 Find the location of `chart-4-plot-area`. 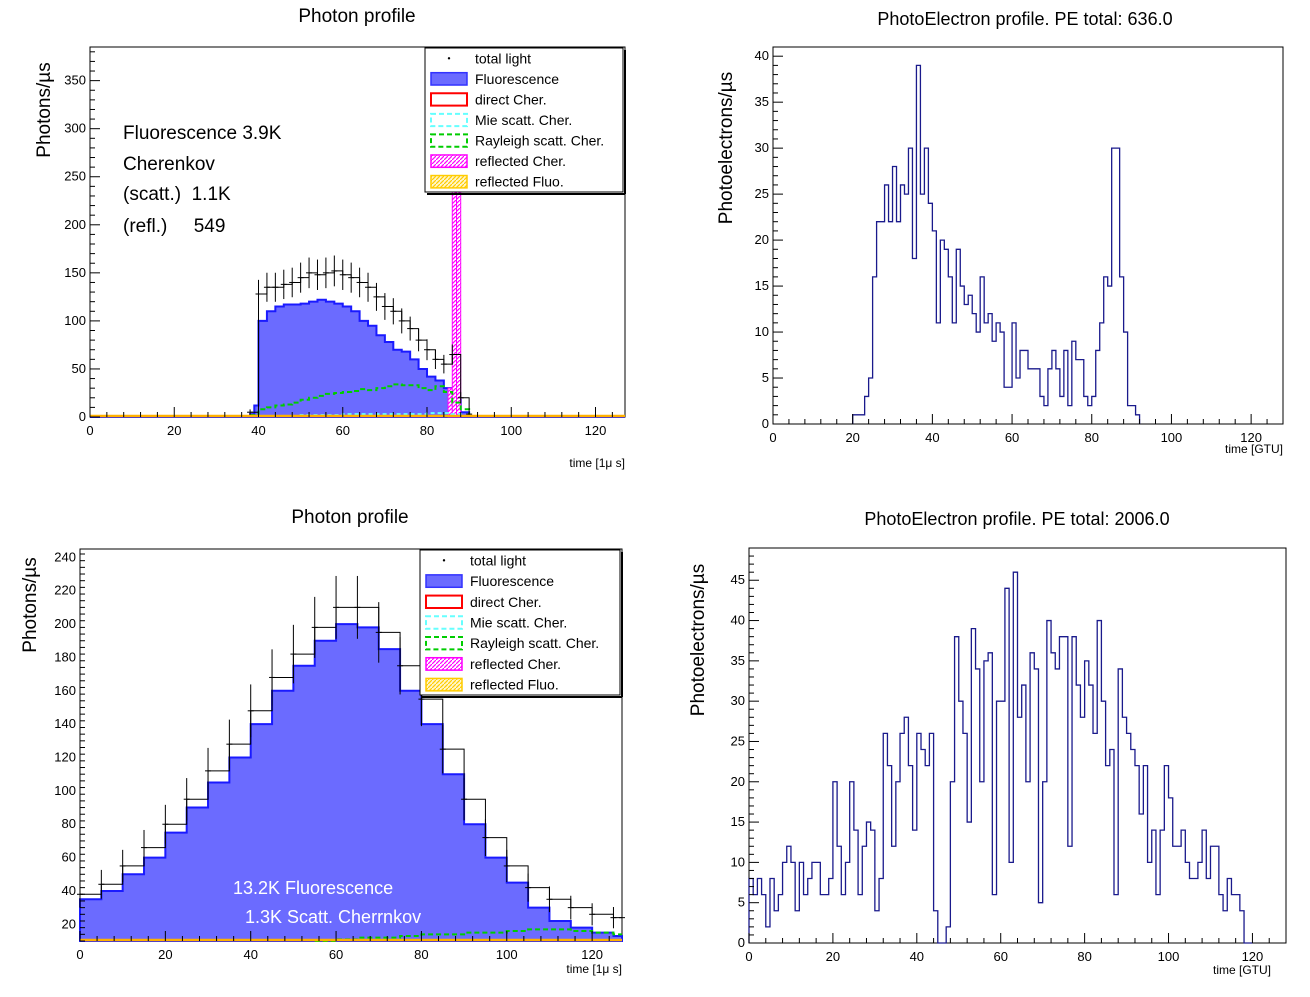

chart-4-plot-area is located at coordinates (1000, 757).